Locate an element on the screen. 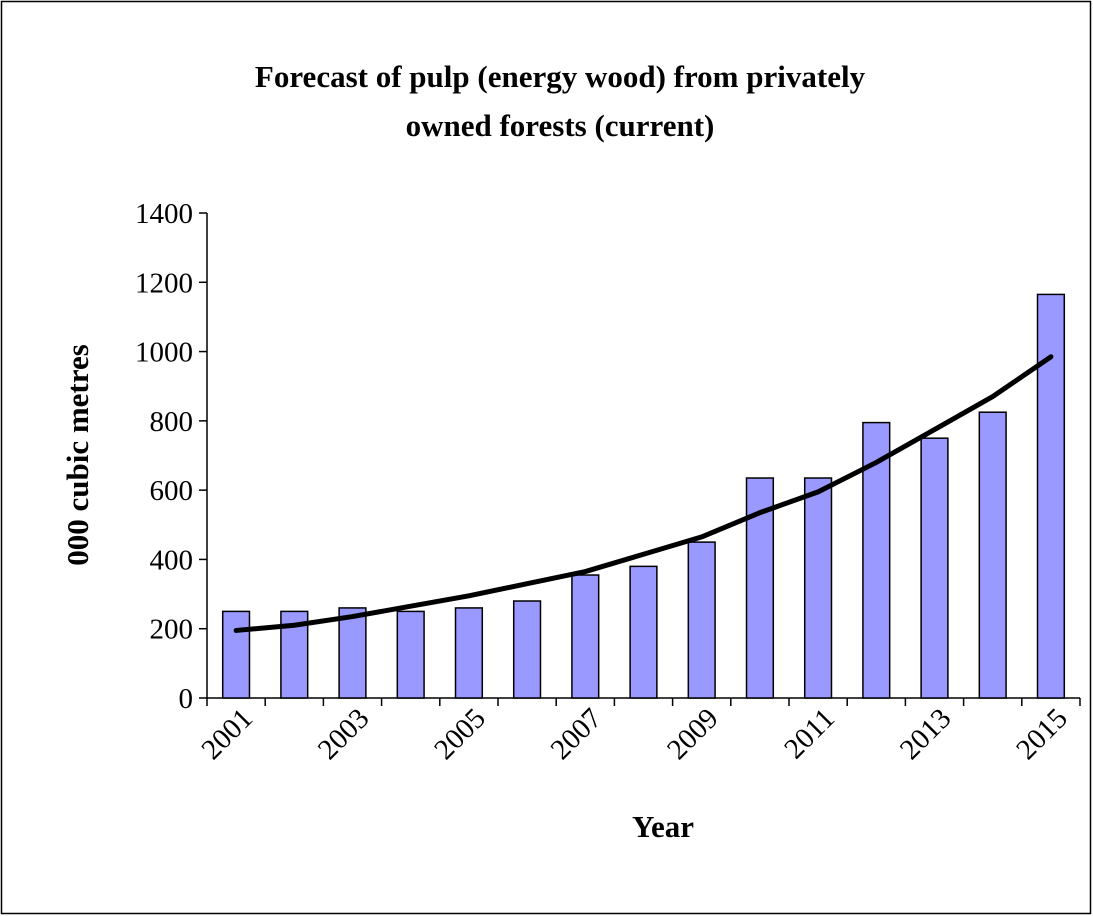 Image resolution: width=1093 pixels, height=916 pixels. x-axis-label: Year is located at coordinates (663, 826).